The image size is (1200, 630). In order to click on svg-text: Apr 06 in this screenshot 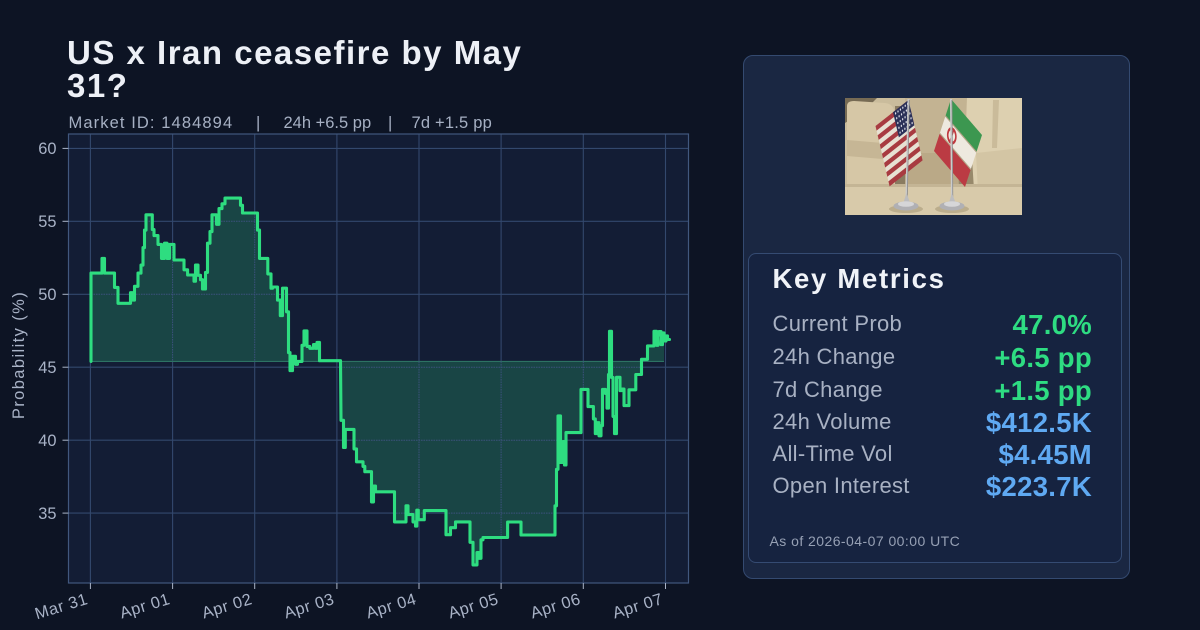, I will do `click(555, 606)`.